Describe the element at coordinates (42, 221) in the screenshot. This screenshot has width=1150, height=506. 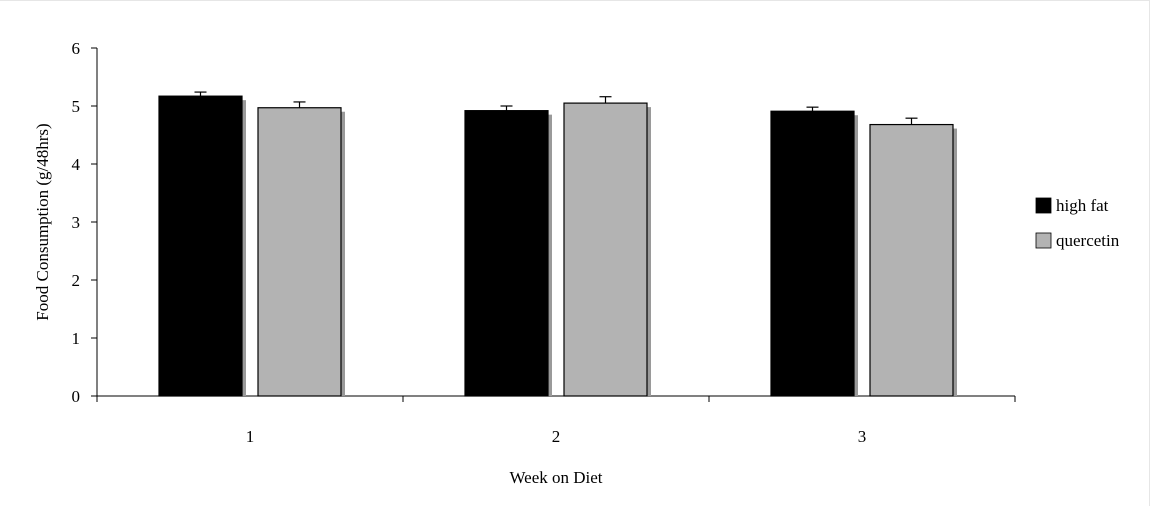
I see `y-axis-label: Food Consumption (g/48hrs)` at that location.